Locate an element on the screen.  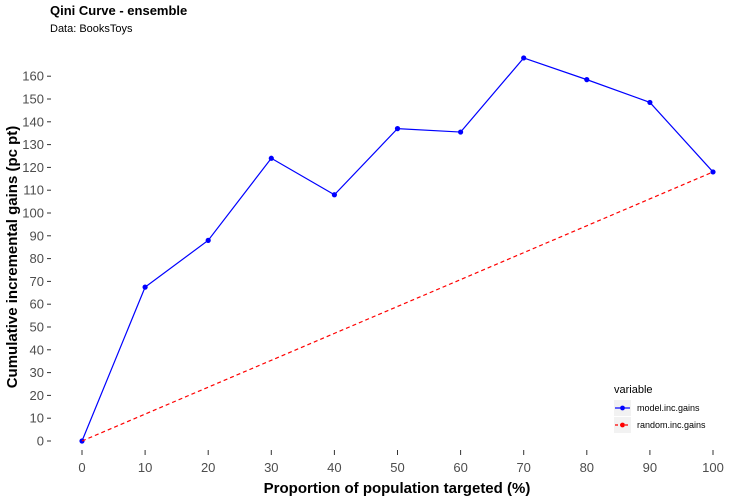
x-tick-label-10: 10 is located at coordinates (145, 467).